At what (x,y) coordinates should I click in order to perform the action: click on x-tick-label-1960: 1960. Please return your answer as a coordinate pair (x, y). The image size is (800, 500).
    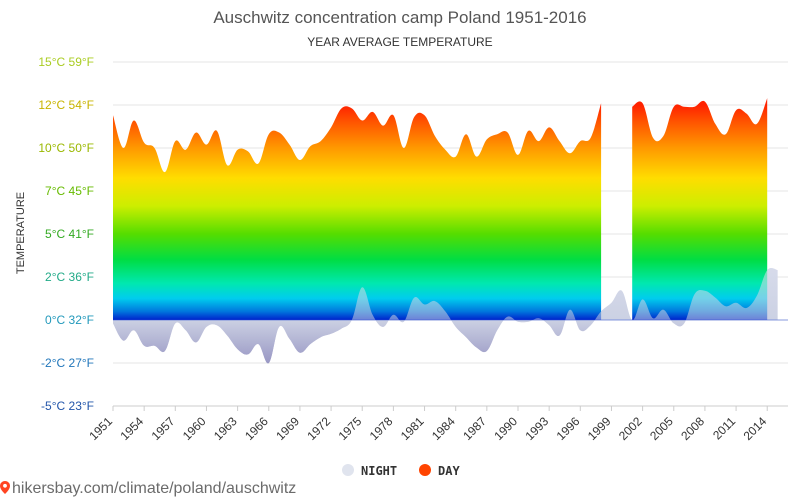
    Looking at the image, I should click on (194, 428).